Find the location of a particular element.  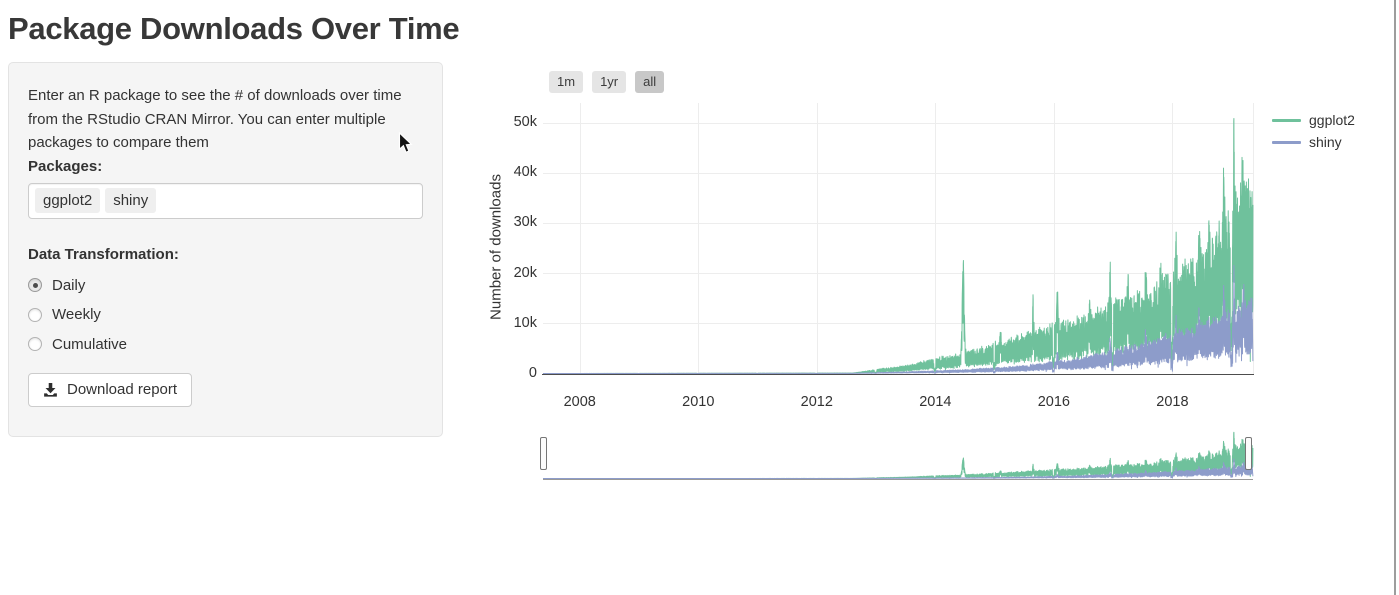

range-buttons: 1m 1yr all is located at coordinates (607, 82).